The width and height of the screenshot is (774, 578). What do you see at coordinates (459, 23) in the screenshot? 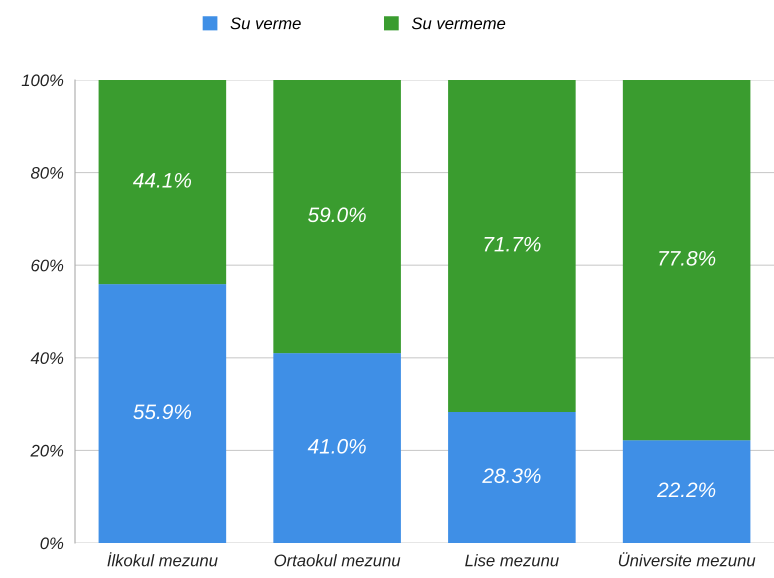
I see `legend-label: Su vermeme` at bounding box center [459, 23].